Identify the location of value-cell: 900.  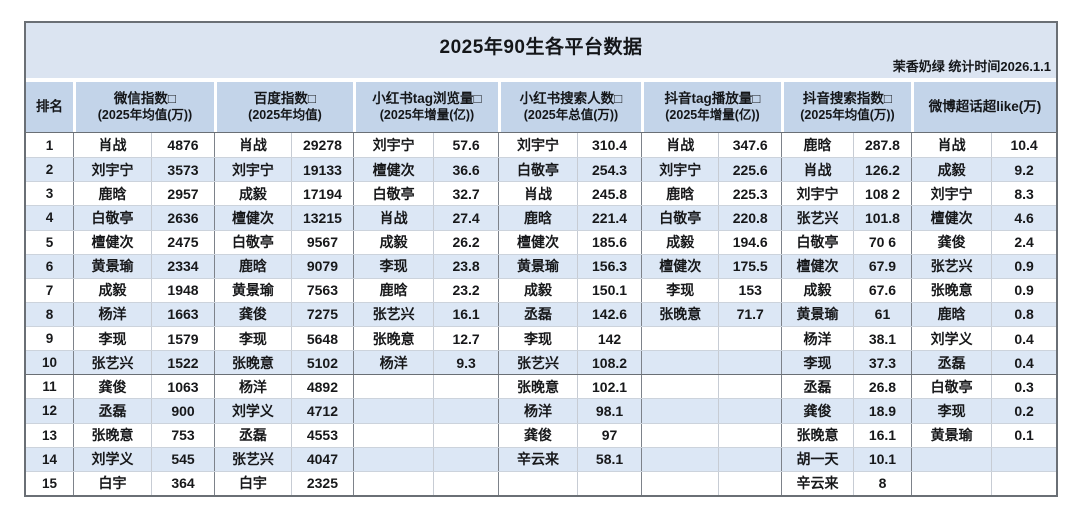
(182, 411).